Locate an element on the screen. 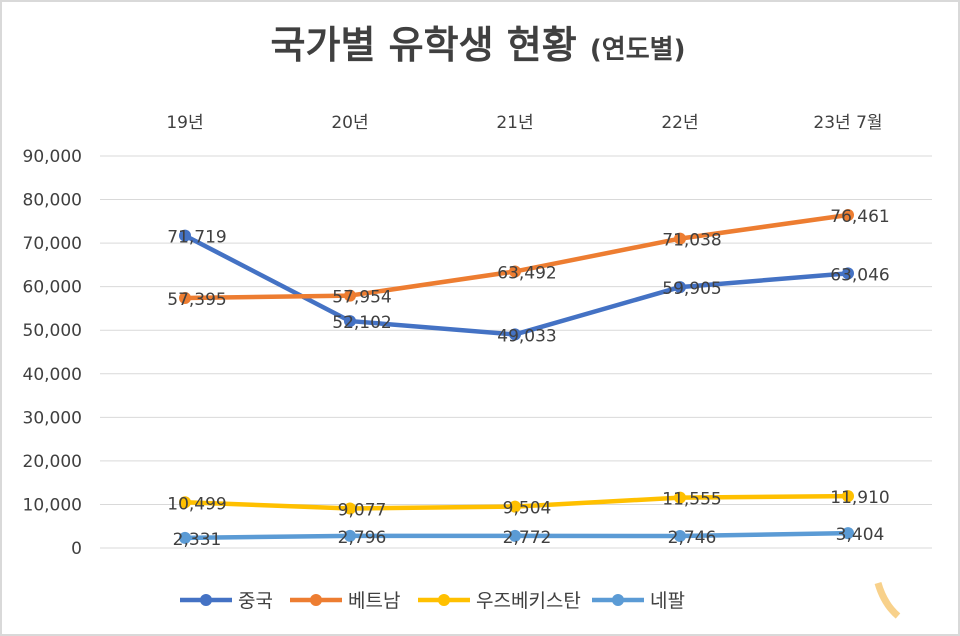 This screenshot has height=636, width=960. x-tick-label: 22년 is located at coordinates (679, 123).